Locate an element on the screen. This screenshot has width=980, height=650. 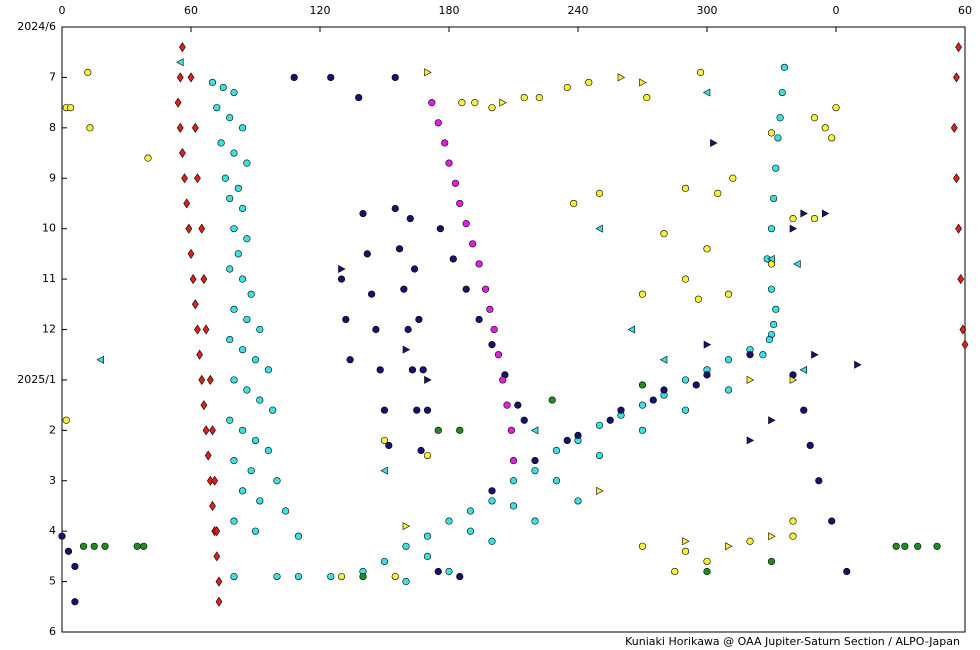
y-tick-label: 12 is located at coordinates (49, 329).